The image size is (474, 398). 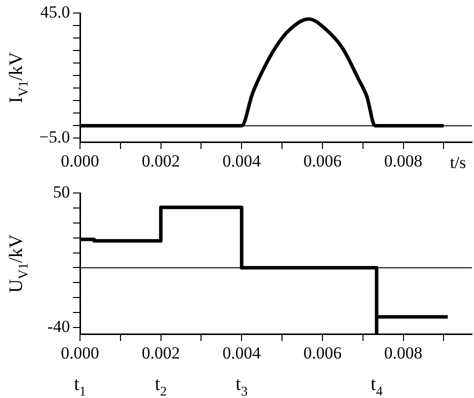 I want to click on x-axis-title: t/s, so click(x=458, y=162).